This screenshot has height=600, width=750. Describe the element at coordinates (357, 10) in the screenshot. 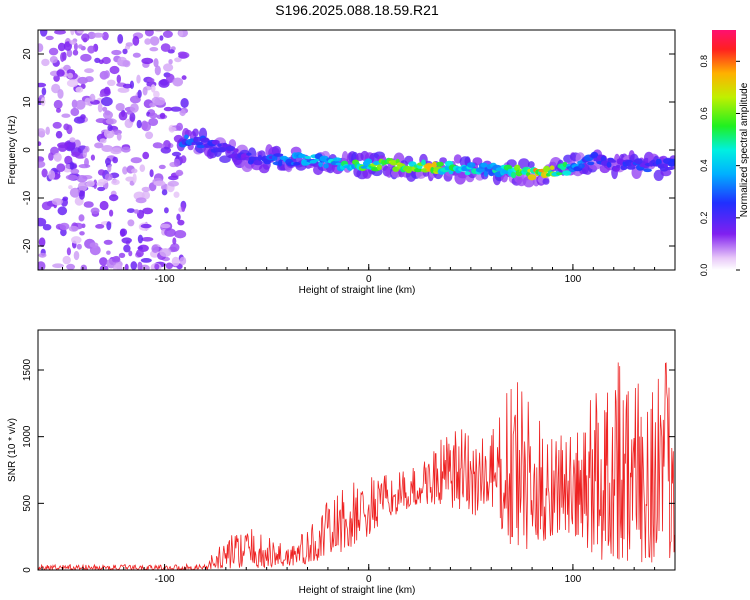

I see `figure-title: S196.2025.088.18.59.R21` at that location.